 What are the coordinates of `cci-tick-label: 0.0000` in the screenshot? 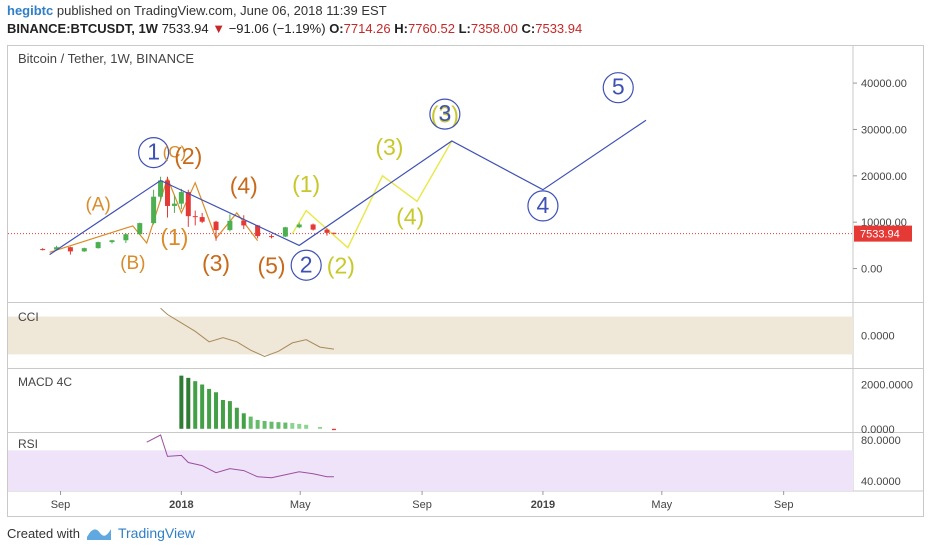 It's located at (878, 337).